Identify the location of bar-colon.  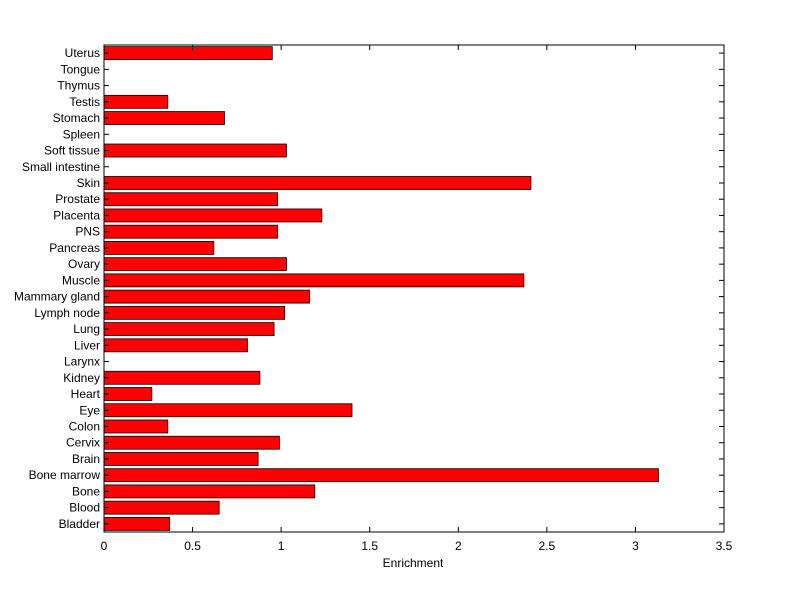
(136, 426).